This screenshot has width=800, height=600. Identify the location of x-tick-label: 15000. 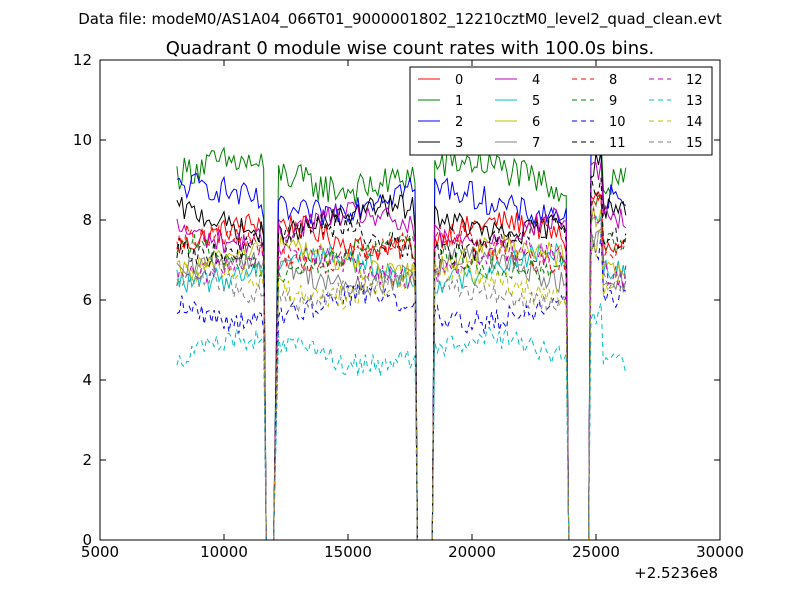
(348, 552).